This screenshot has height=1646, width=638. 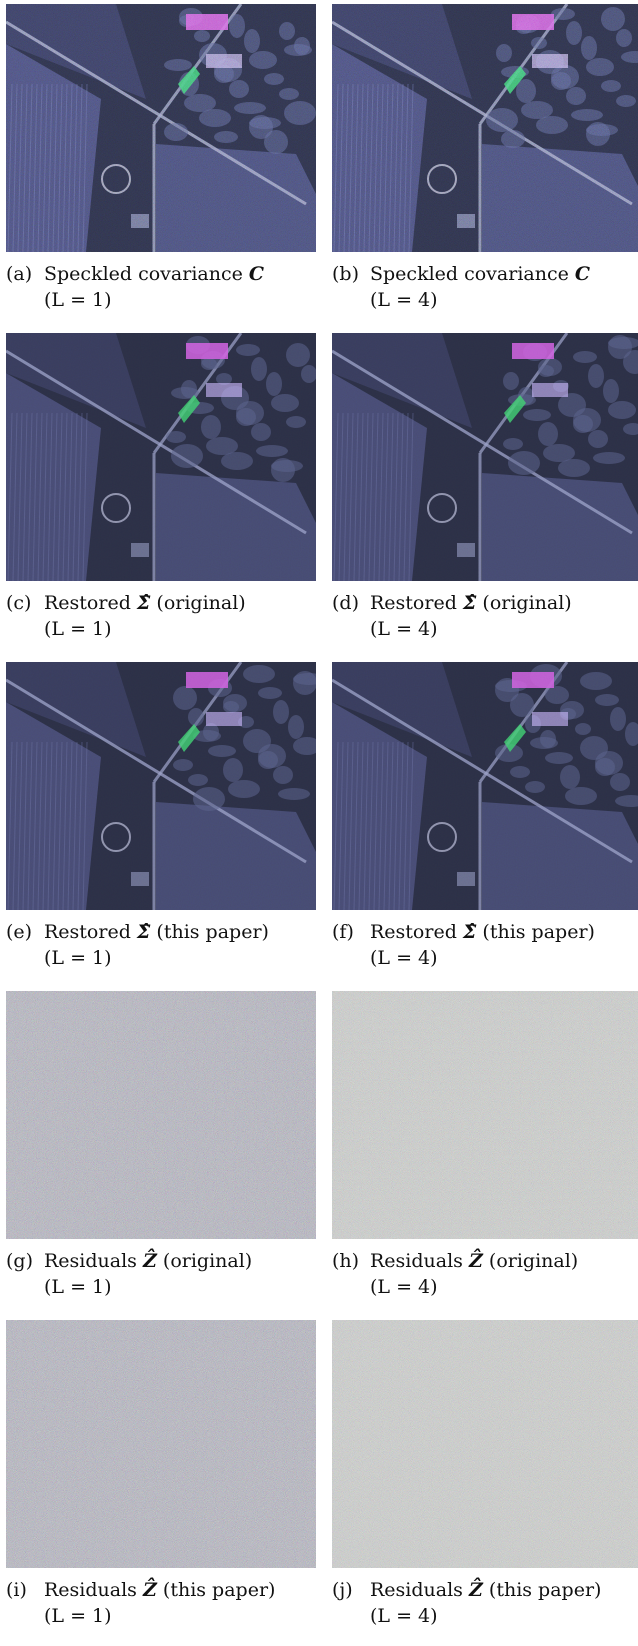 I want to click on panel-e: (e) Restored Σ̂ (this paper) (L = 1), so click(x=161, y=816).